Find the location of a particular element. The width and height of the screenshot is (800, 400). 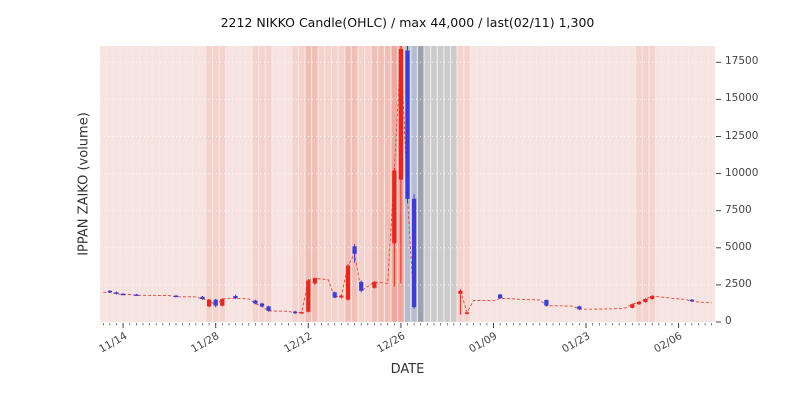

y-tick-label: 12500 is located at coordinates (742, 135).